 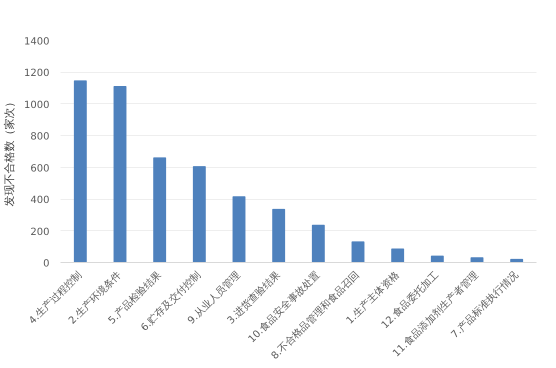 What do you see at coordinates (40, 137) in the screenshot?
I see `y-tick-label: 800` at bounding box center [40, 137].